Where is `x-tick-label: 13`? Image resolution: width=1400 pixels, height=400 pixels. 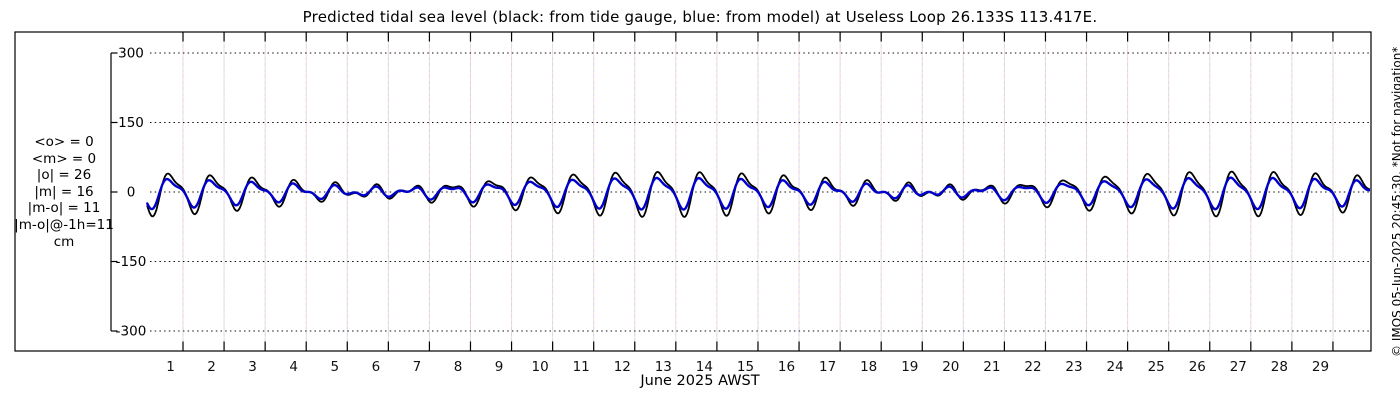 x-tick-label: 13 is located at coordinates (663, 367).